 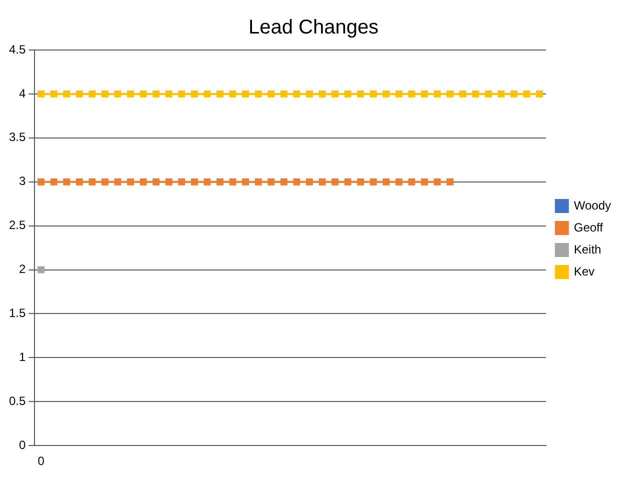 What do you see at coordinates (17, 225) in the screenshot?
I see `y-tick-label: 2.5` at bounding box center [17, 225].